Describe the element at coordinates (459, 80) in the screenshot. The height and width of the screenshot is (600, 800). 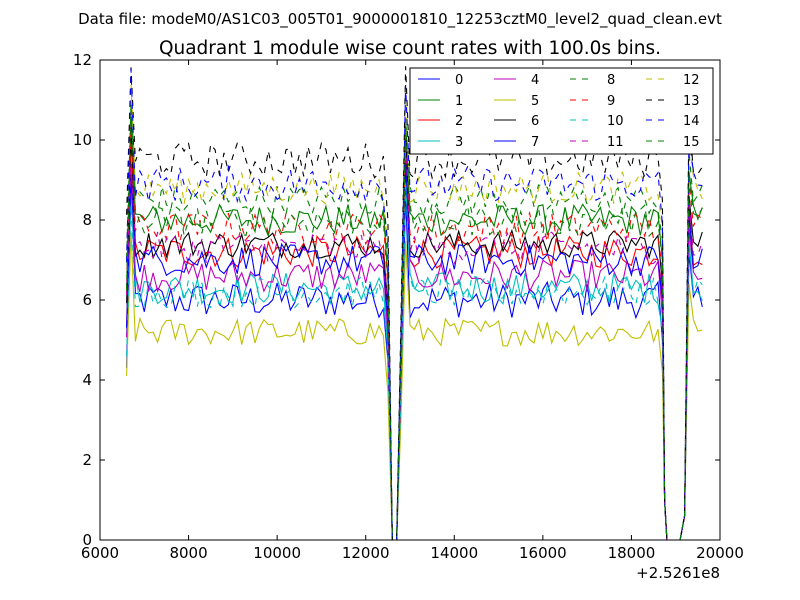
I see `legend-label-0: 0` at that location.